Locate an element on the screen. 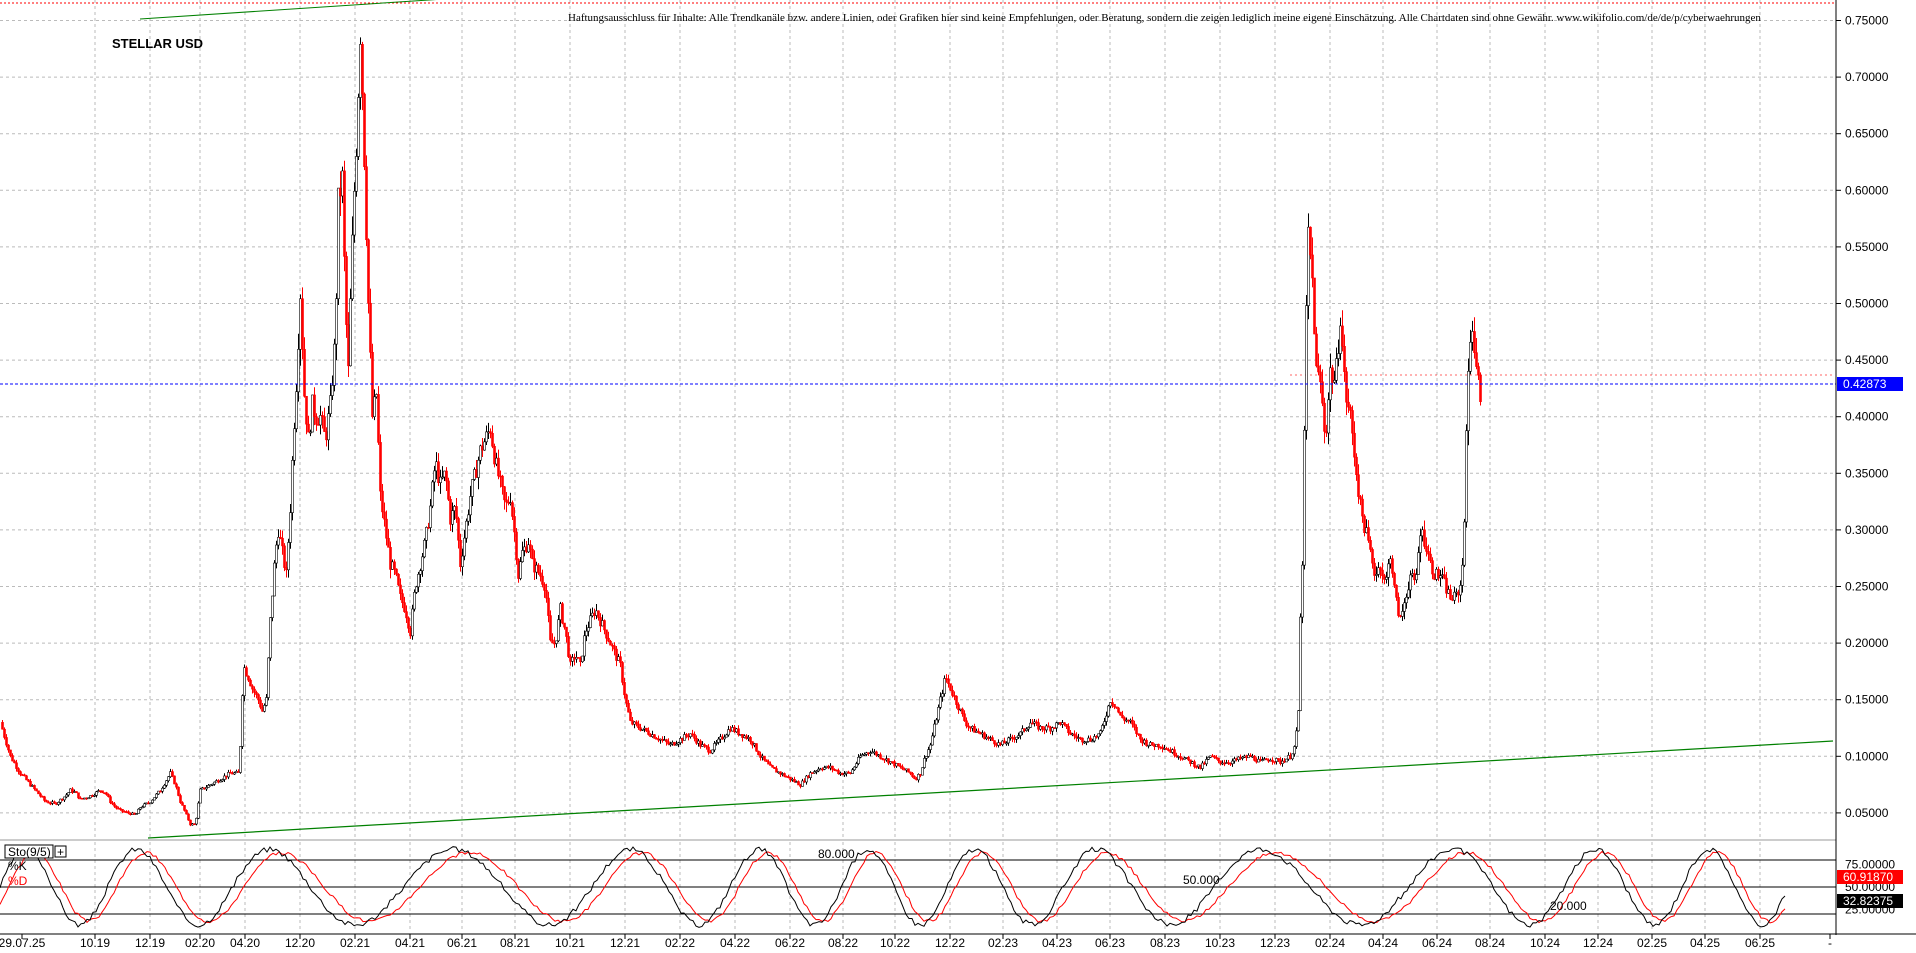  add-indicator-button is located at coordinates (60, 851).